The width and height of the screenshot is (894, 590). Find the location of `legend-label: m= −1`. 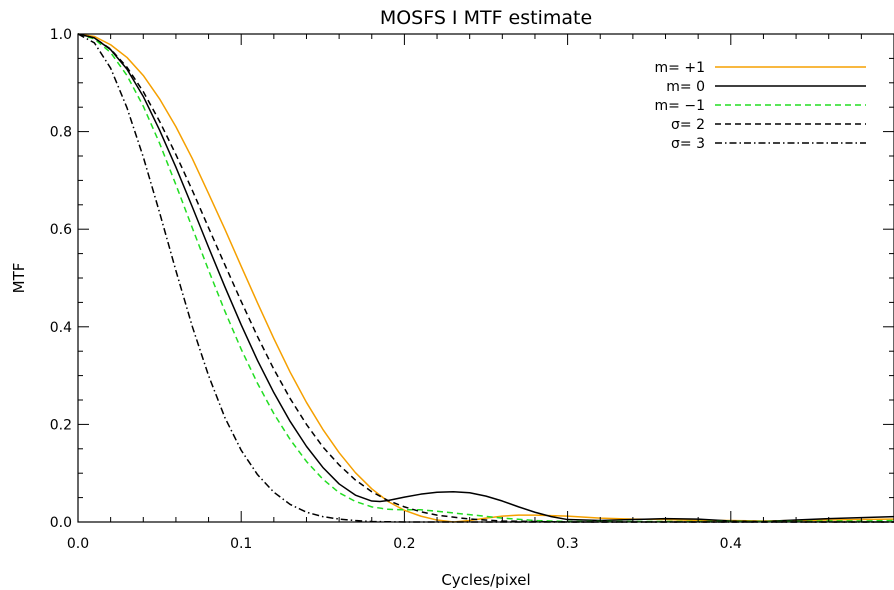

legend-label: m= −1 is located at coordinates (680, 106).